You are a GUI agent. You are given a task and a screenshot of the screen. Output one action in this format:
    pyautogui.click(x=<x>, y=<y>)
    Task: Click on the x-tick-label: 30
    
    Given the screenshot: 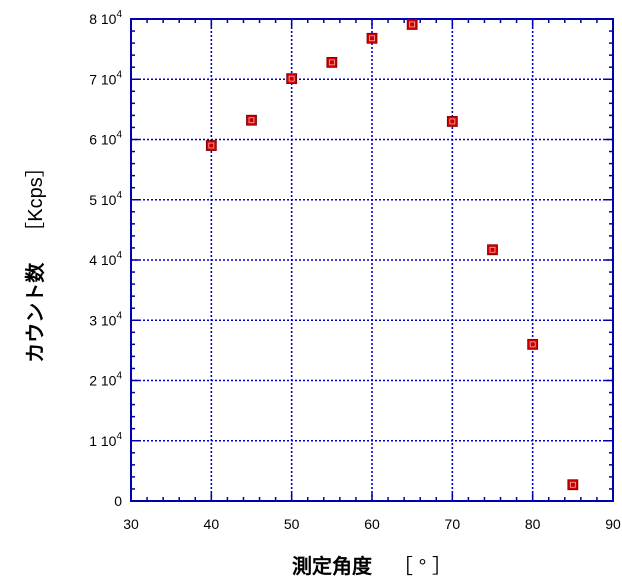 What is the action you would take?
    pyautogui.click(x=131, y=524)
    